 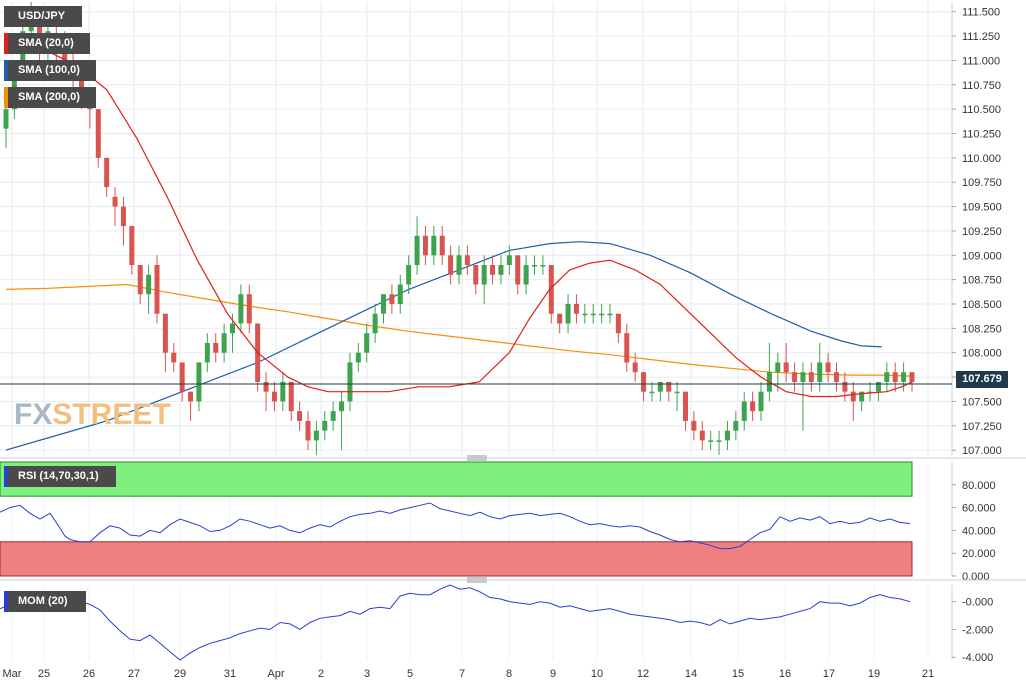 I want to click on price-tick-label: 109.000, so click(x=982, y=256).